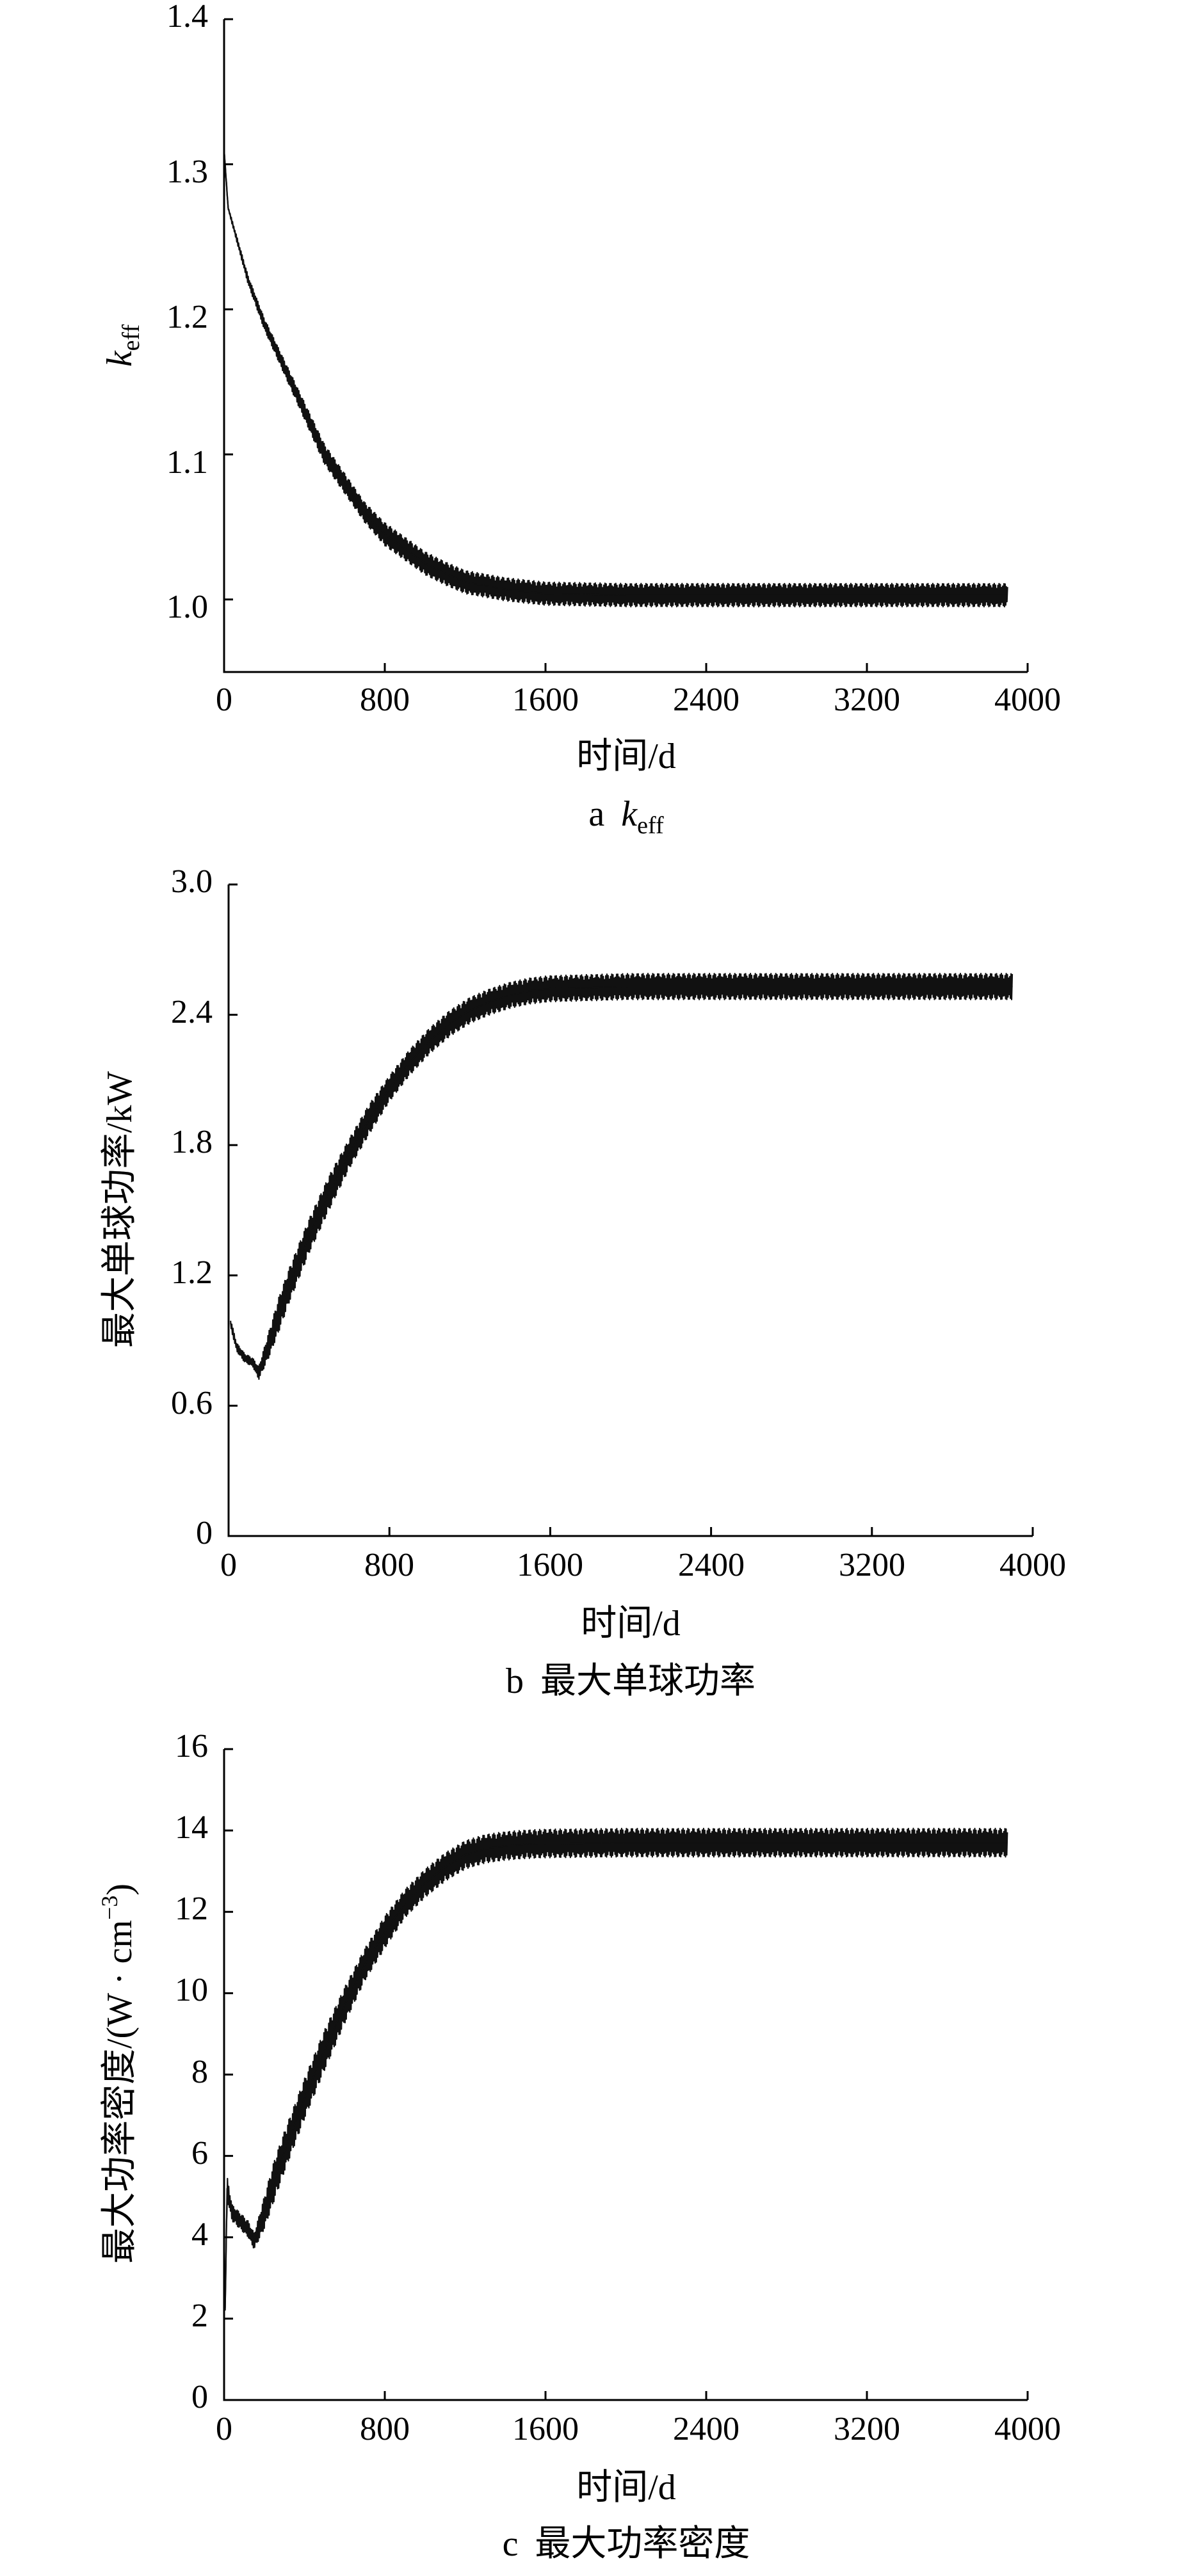  Describe the element at coordinates (187, 462) in the screenshot. I see `panel-a-ytick-2: 1.1` at that location.